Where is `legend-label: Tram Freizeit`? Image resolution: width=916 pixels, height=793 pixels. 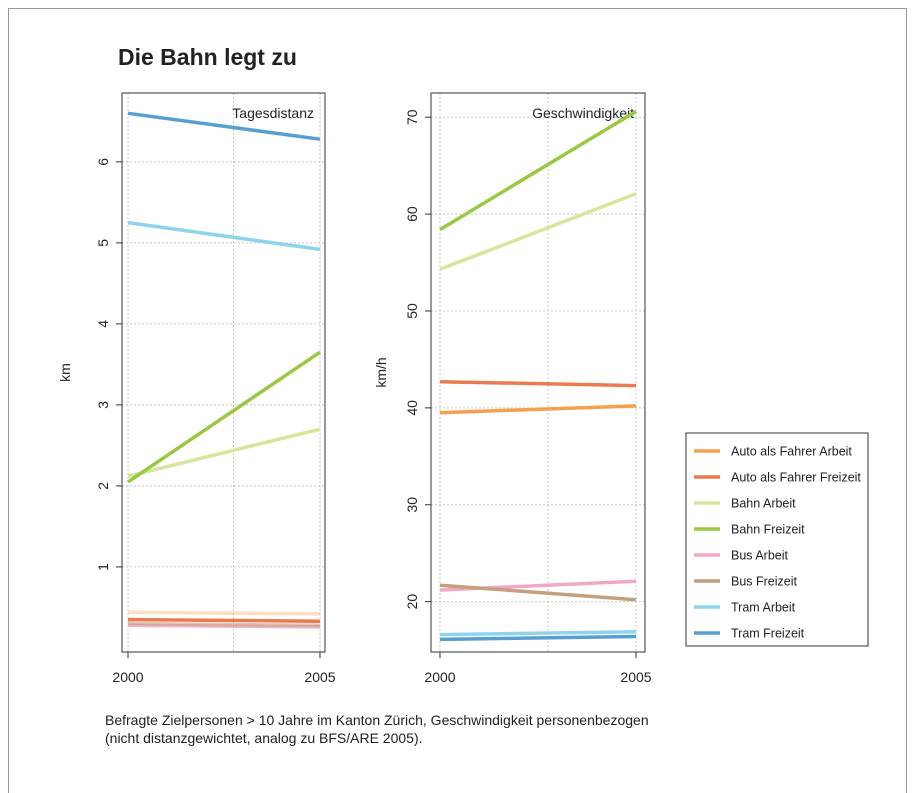 legend-label: Tram Freizeit is located at coordinates (768, 634).